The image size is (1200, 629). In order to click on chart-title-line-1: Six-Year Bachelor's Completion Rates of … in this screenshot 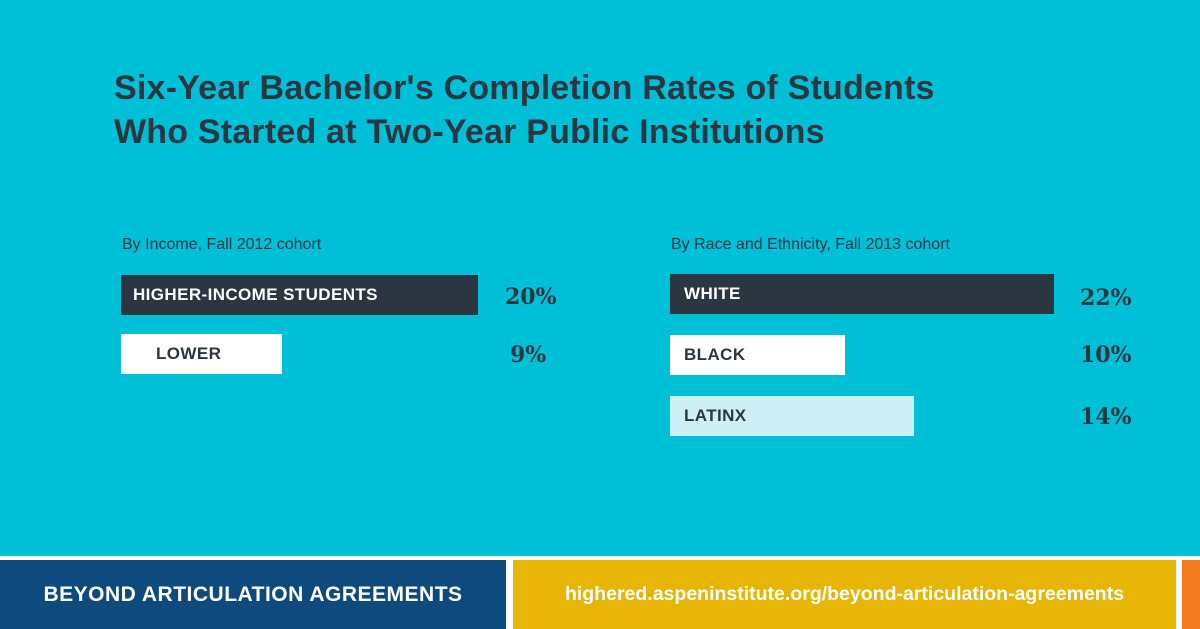, I will do `click(524, 88)`.